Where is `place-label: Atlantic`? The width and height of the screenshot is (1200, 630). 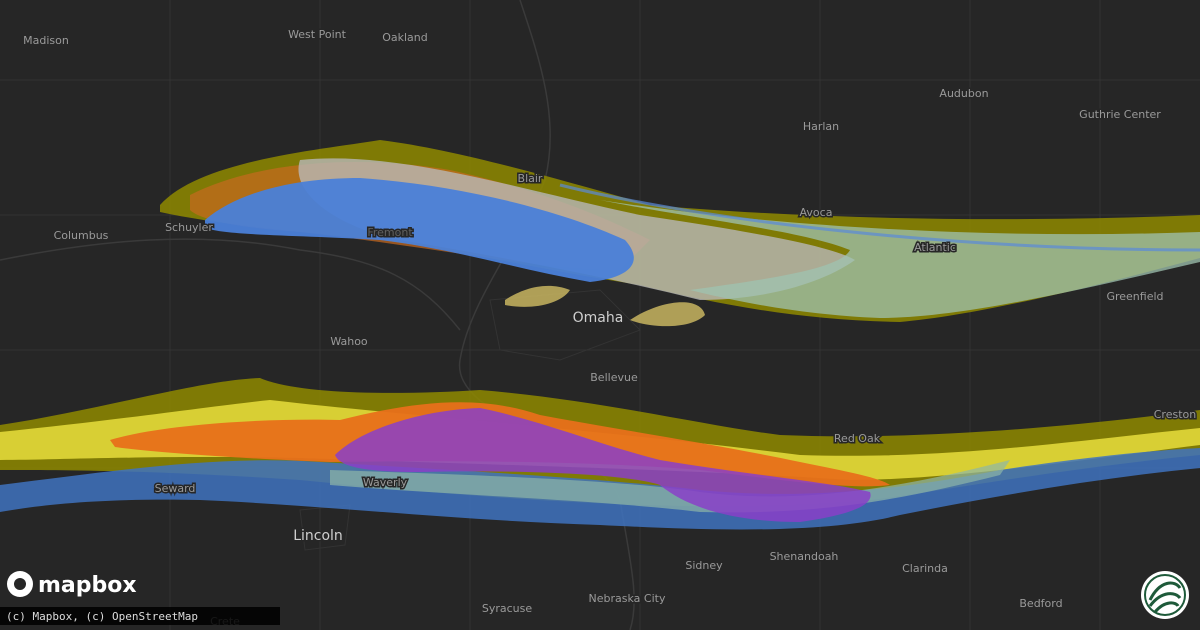 place-label: Atlantic is located at coordinates (935, 247).